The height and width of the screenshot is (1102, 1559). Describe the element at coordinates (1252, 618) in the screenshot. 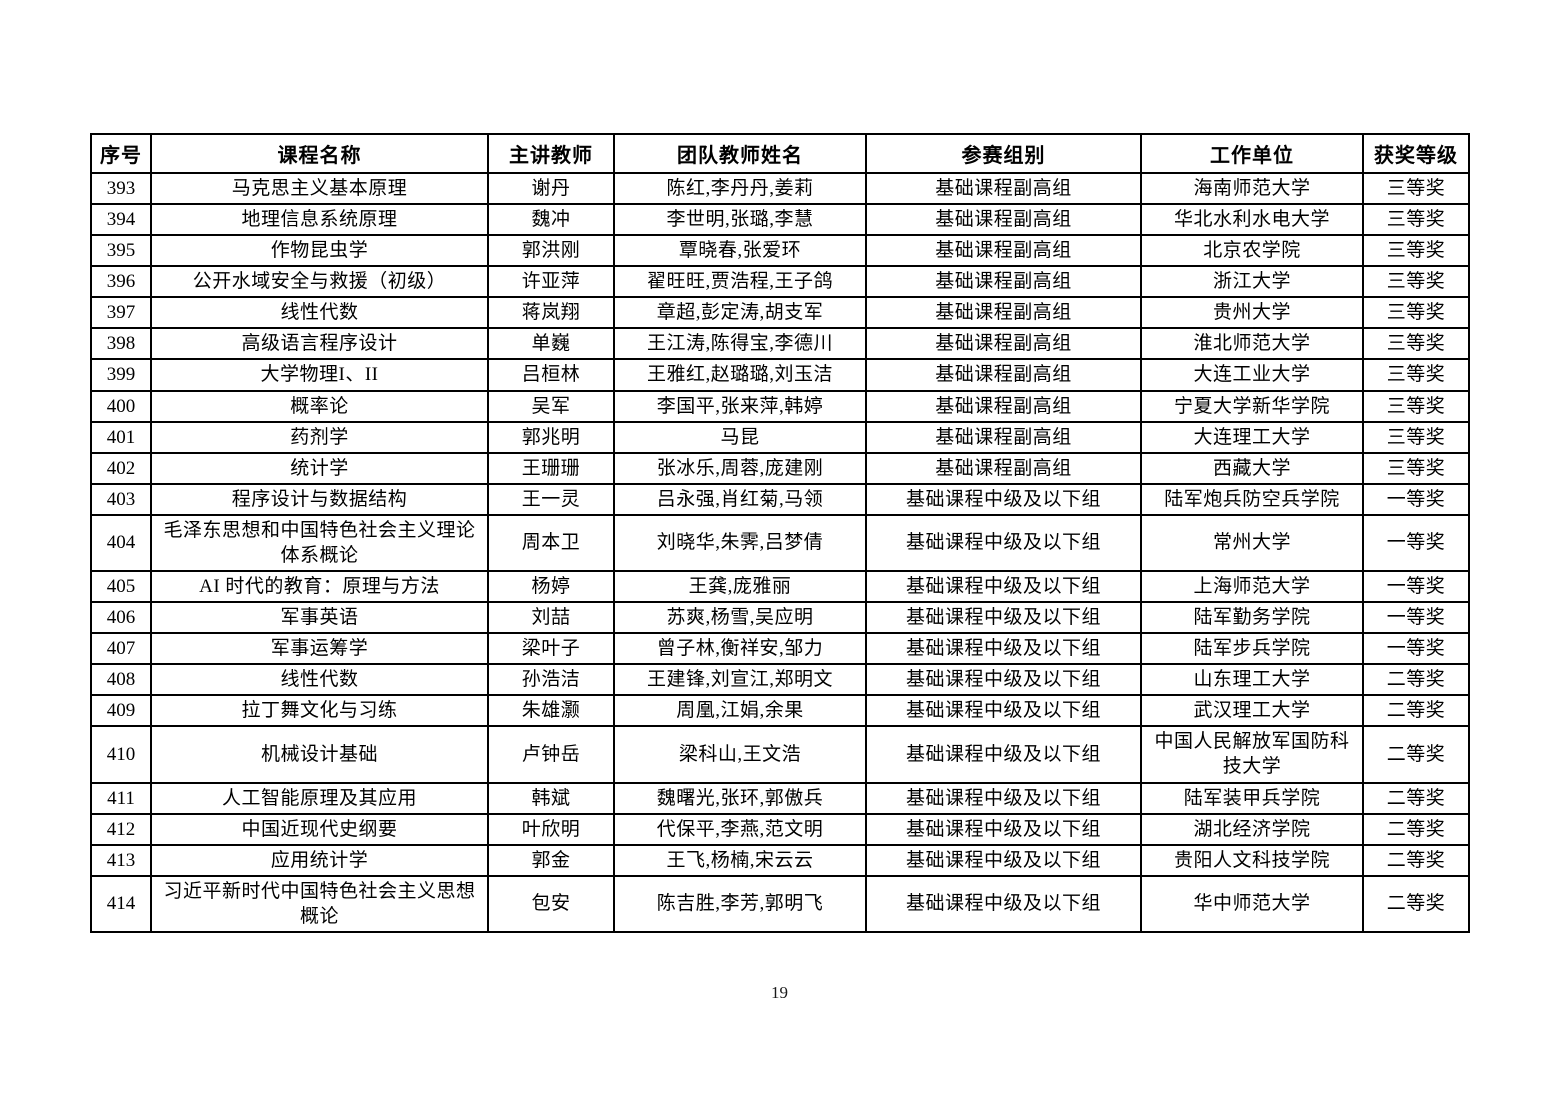

I see `cell-work-unit: 陆军勤务学院` at that location.